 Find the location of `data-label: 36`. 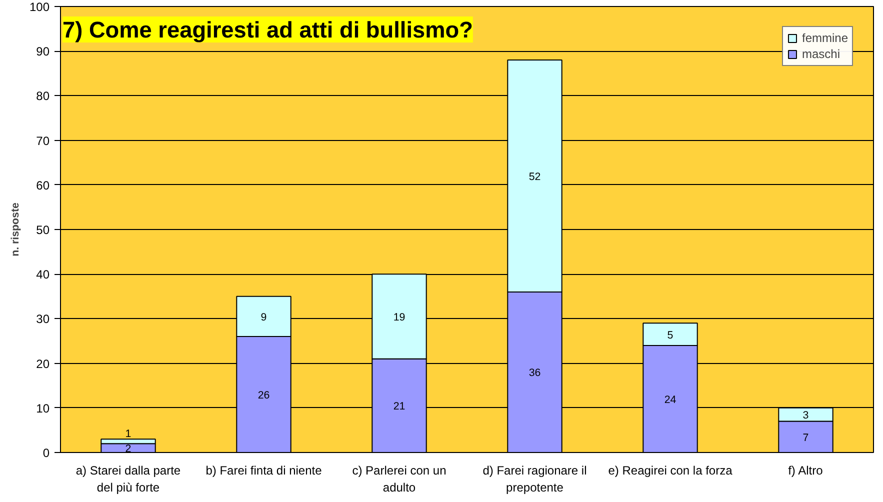

data-label: 36 is located at coordinates (534, 373).